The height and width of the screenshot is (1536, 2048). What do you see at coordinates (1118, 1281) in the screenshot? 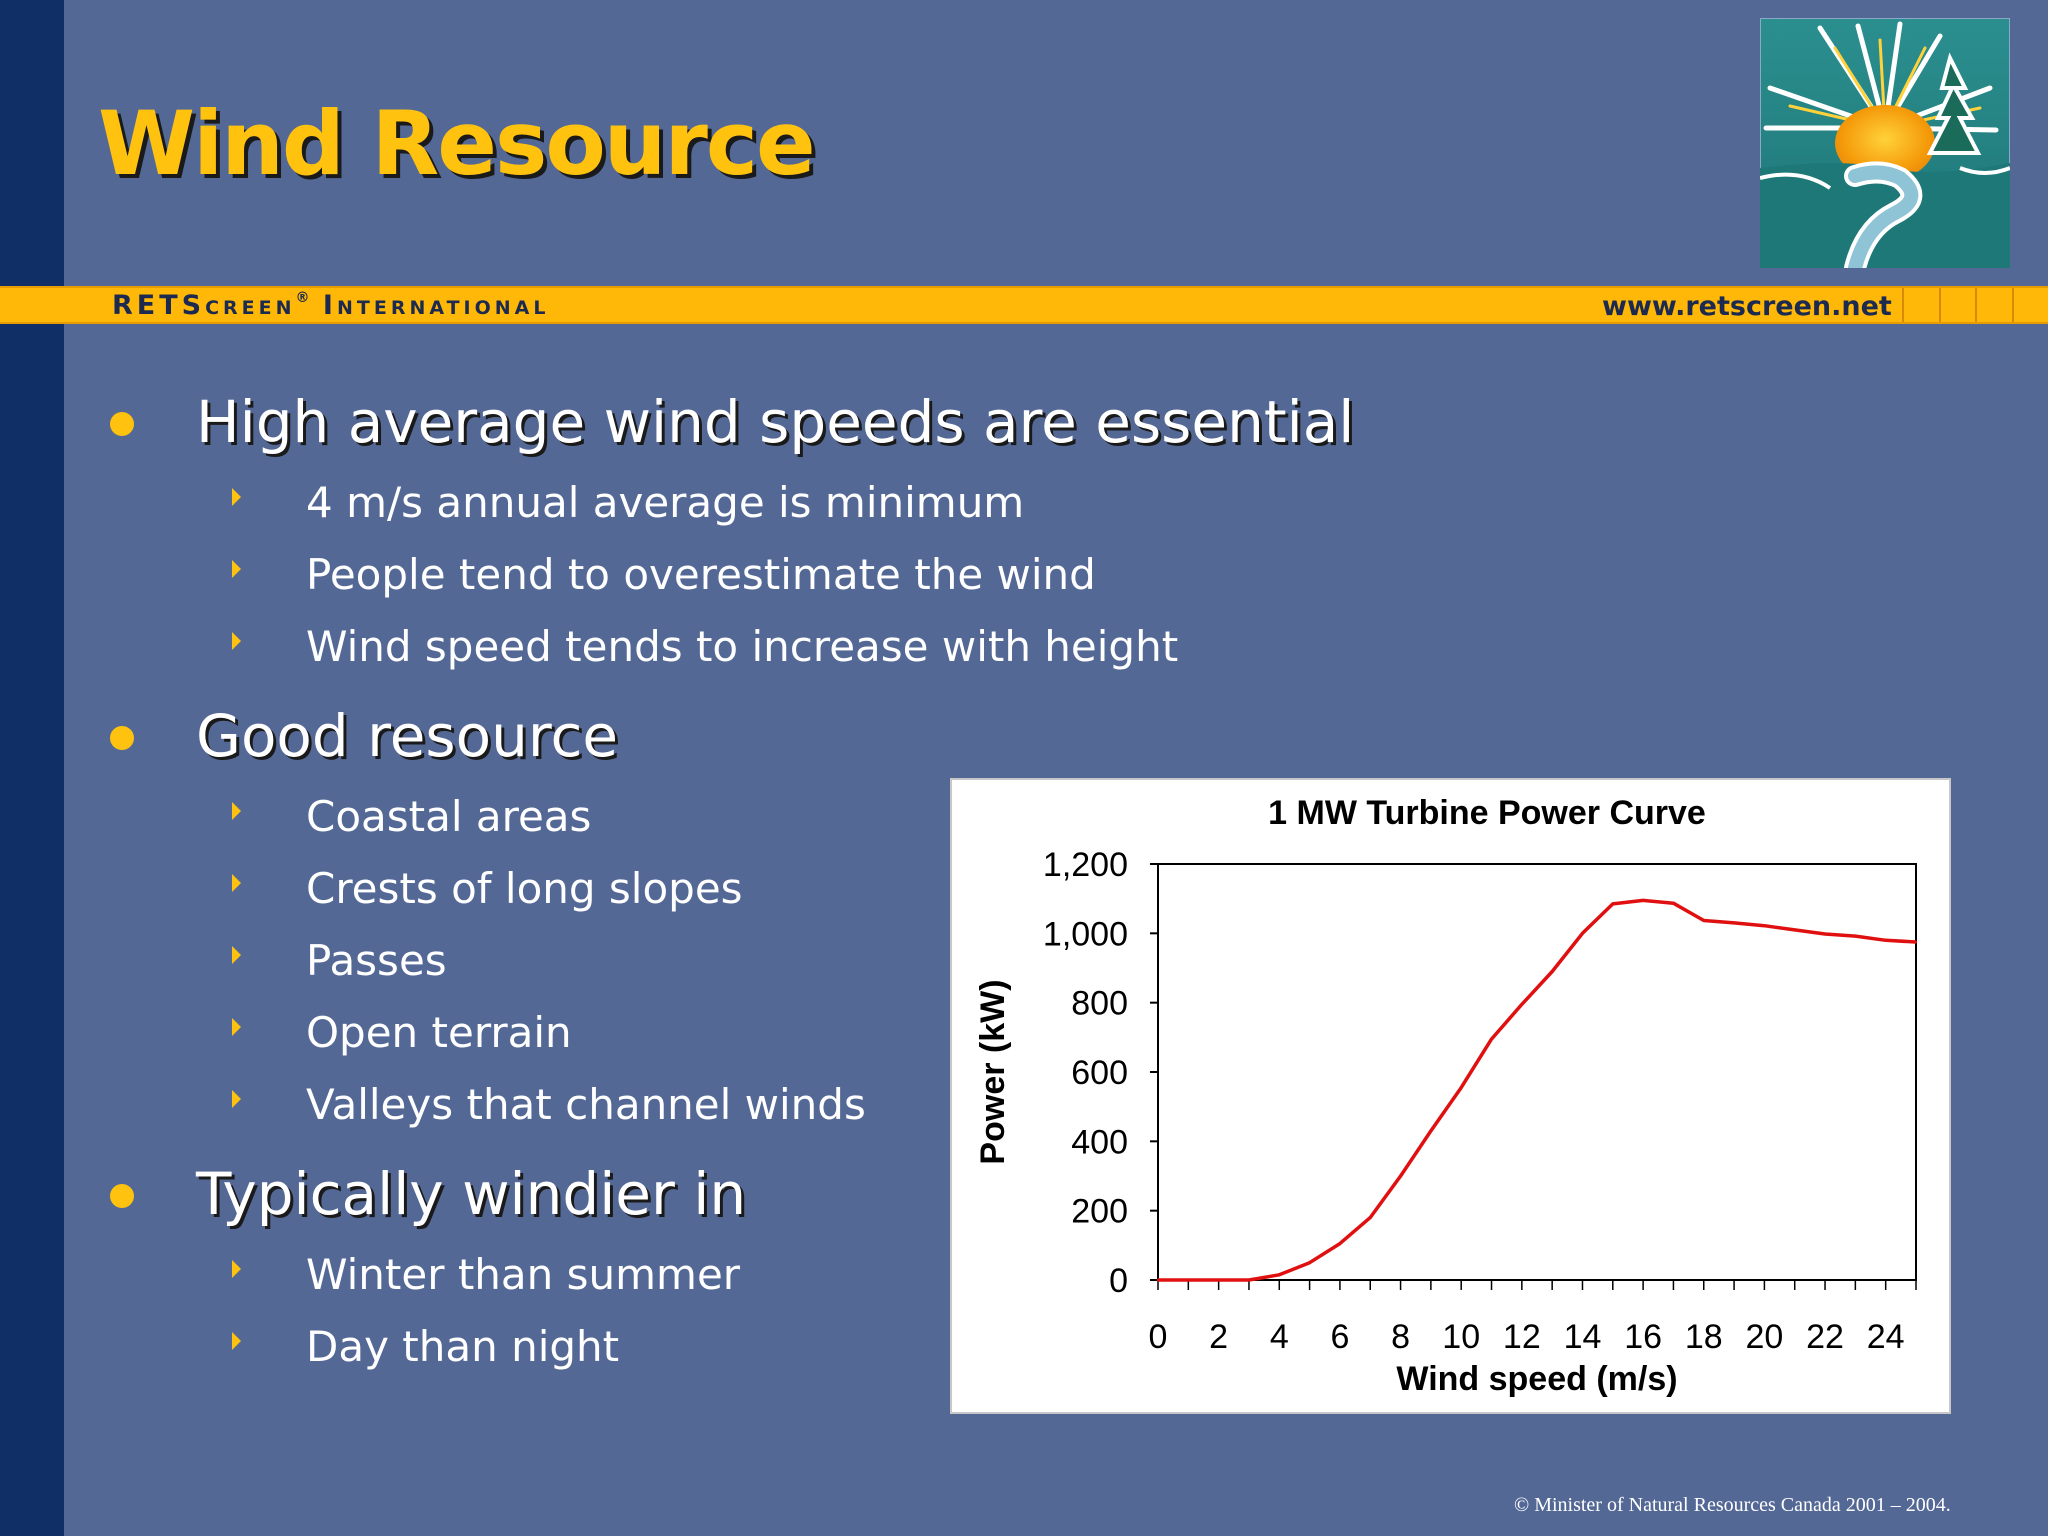
I see `y-tick-label: 0` at bounding box center [1118, 1281].